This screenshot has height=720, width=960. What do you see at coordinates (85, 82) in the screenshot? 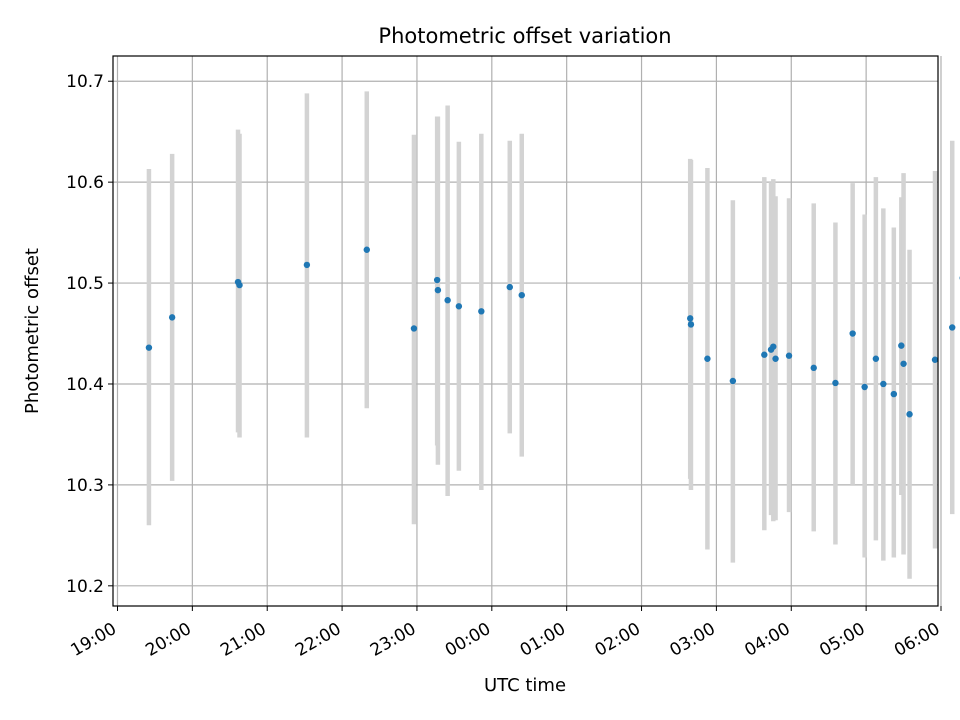
I see `y-tick-label: 10.7` at bounding box center [85, 82].